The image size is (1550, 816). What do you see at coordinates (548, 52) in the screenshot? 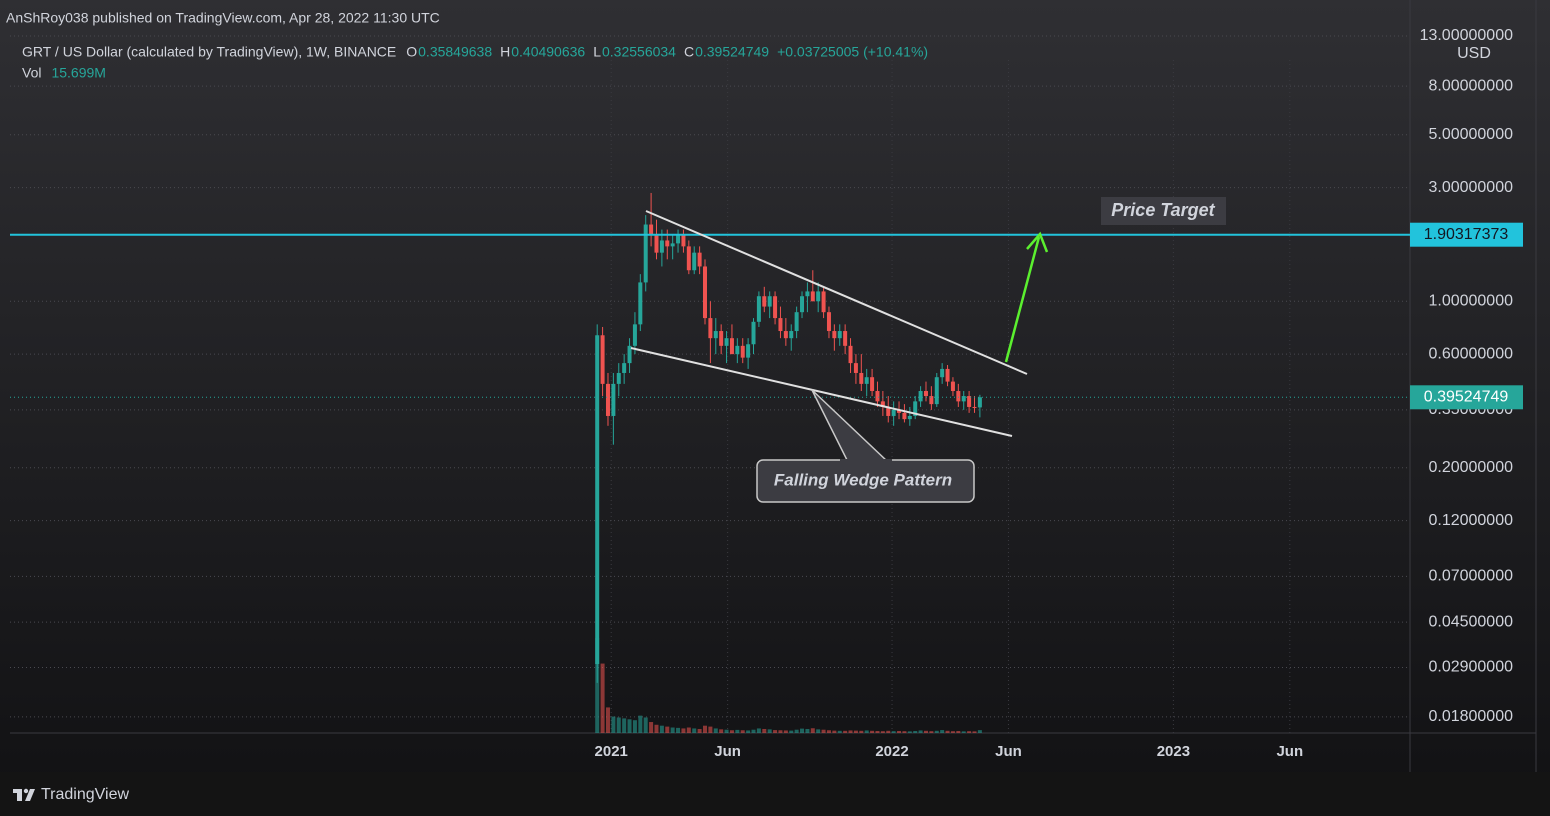
I see `high-value: 0.40490636` at bounding box center [548, 52].